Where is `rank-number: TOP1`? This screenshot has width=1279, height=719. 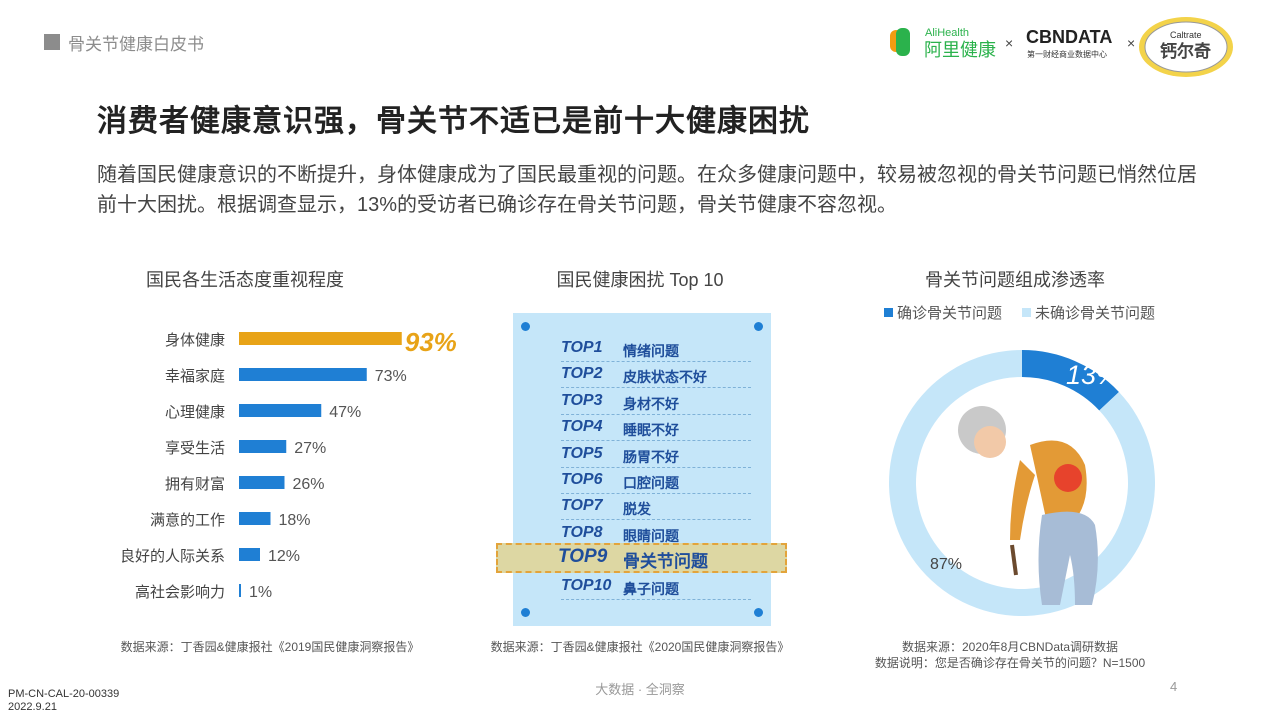
rank-number: TOP1 is located at coordinates (582, 347).